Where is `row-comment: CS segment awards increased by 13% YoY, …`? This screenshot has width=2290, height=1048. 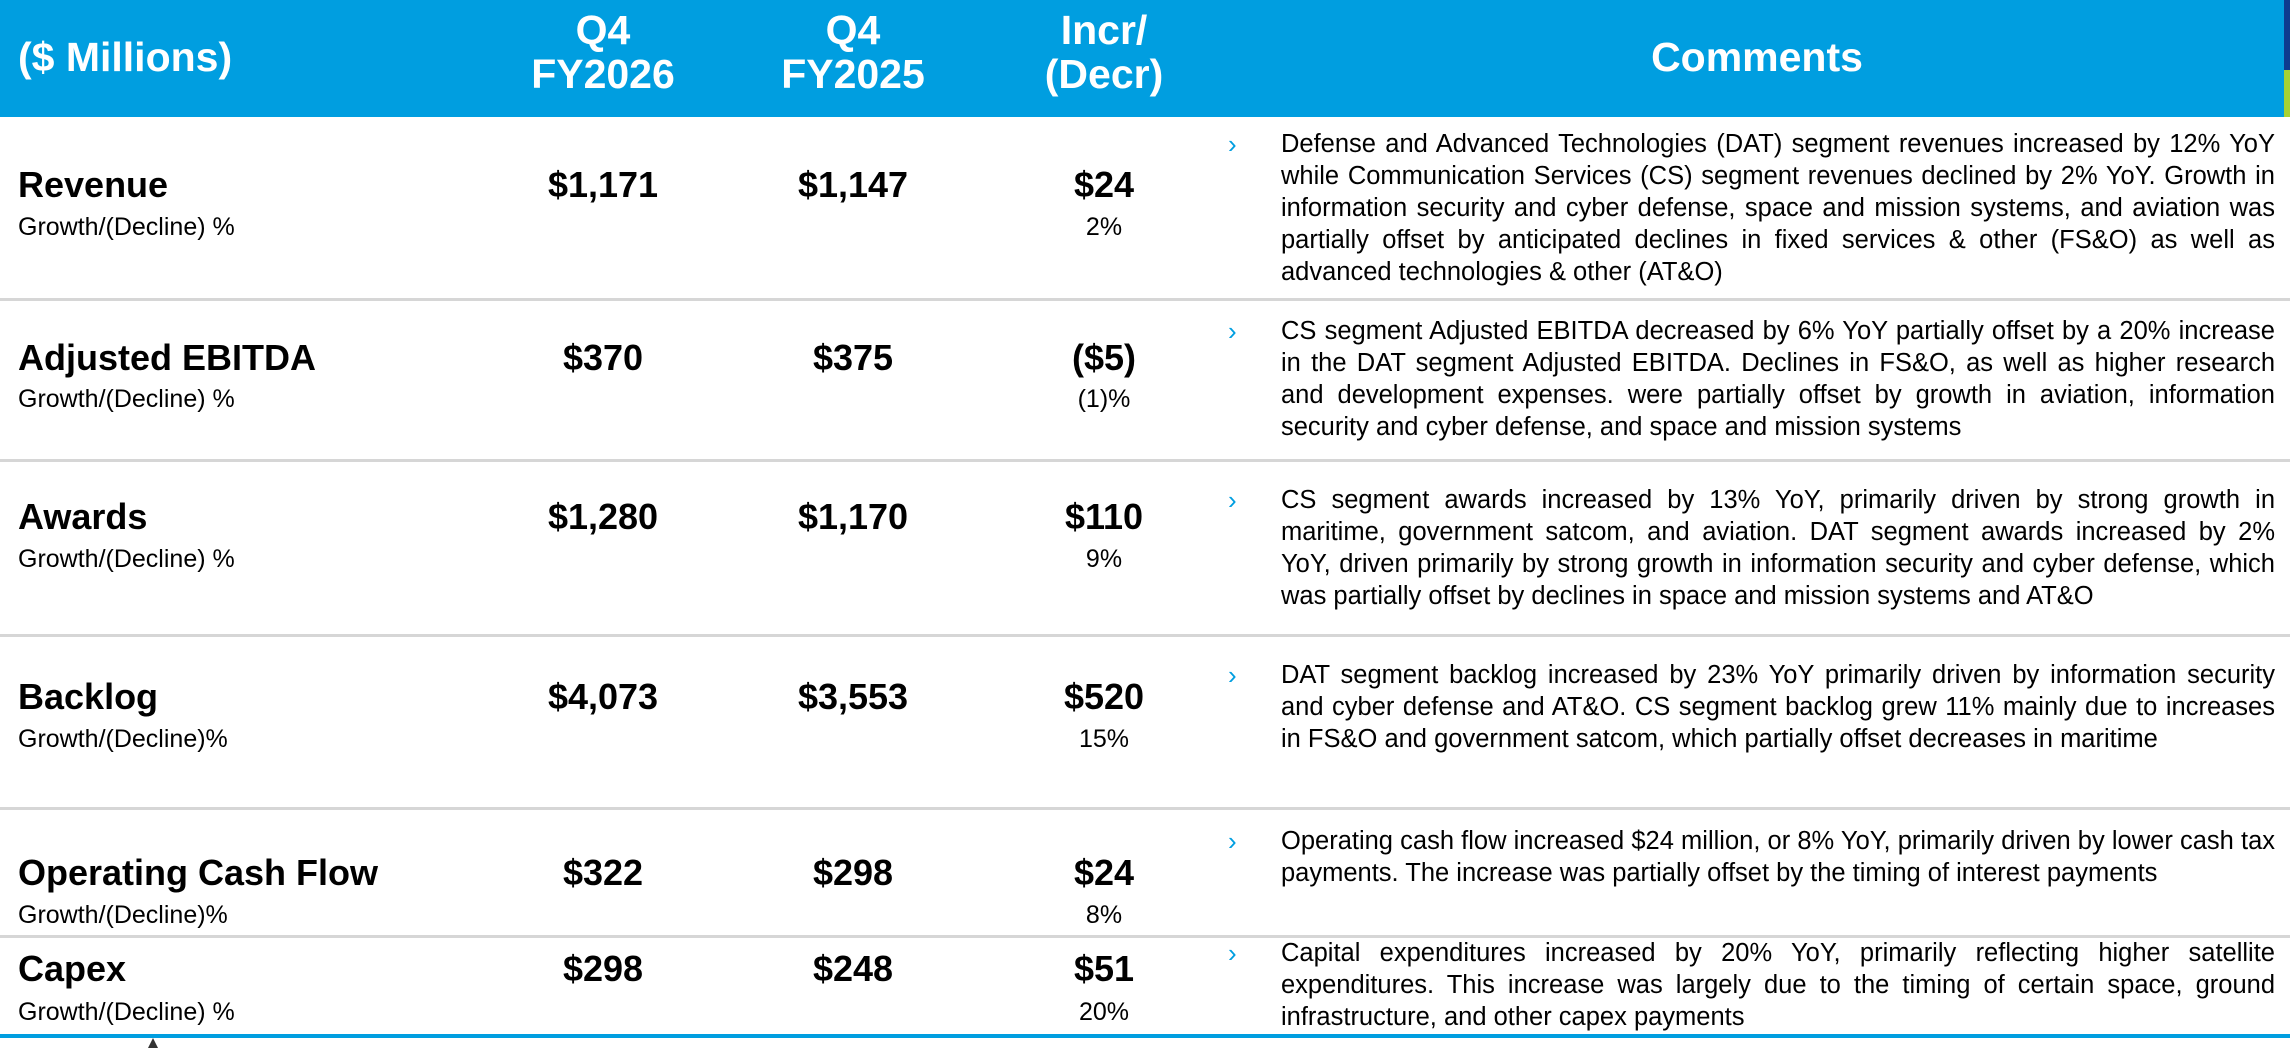
row-comment: CS segment awards increased by 13% YoY, … is located at coordinates (1778, 548).